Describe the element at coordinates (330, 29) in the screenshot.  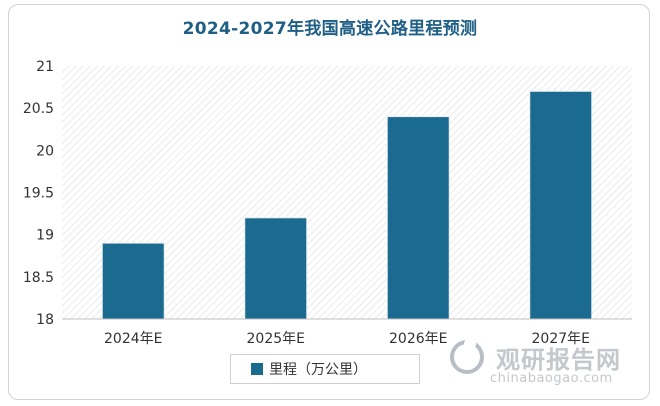
I see `chart-title: 2024-2027年我国高速公路里程预测` at that location.